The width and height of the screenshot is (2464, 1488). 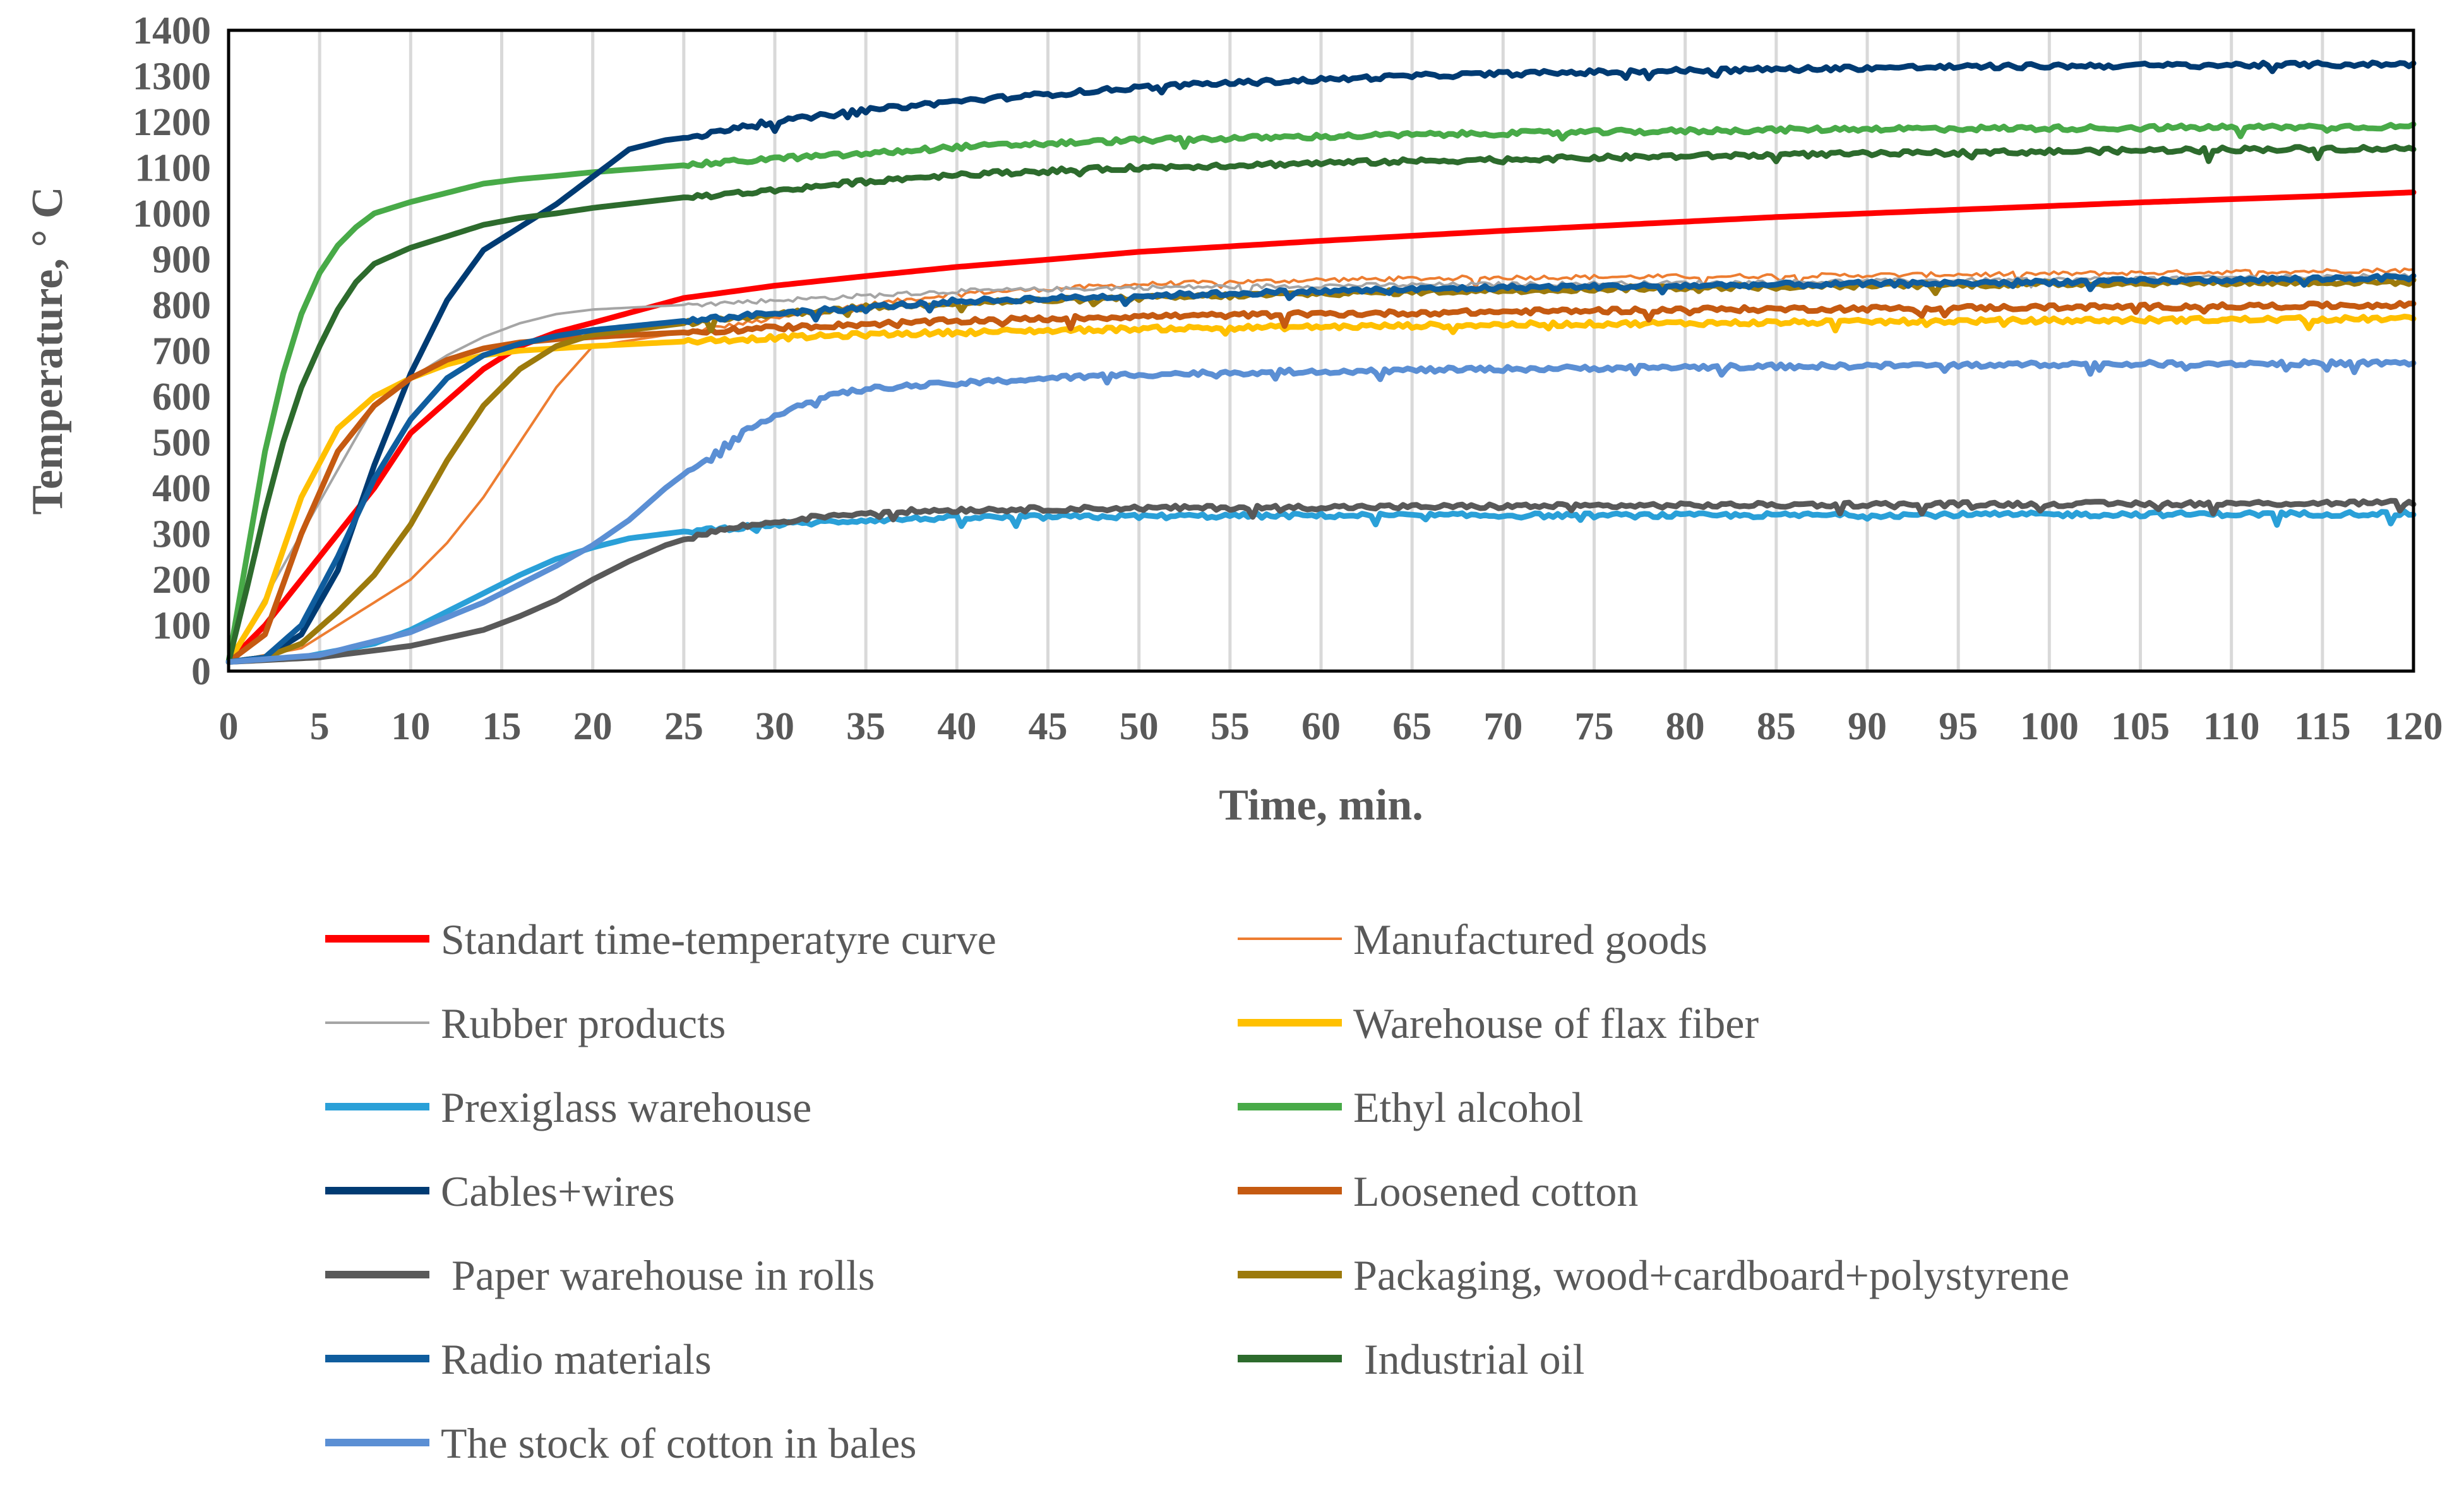 I want to click on x-tick-label: 5, so click(x=320, y=726).